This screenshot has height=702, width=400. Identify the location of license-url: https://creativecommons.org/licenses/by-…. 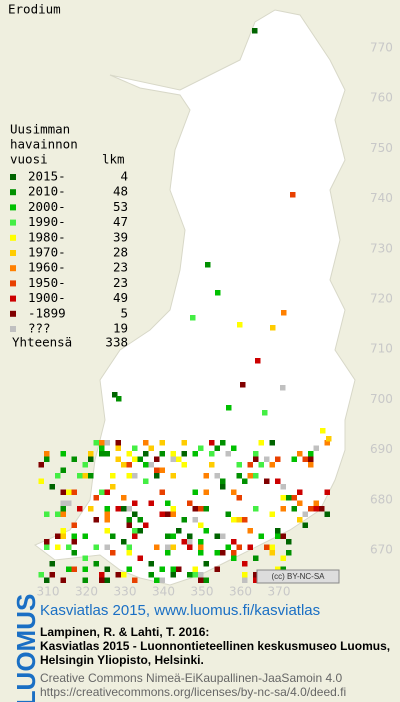
(193, 692).